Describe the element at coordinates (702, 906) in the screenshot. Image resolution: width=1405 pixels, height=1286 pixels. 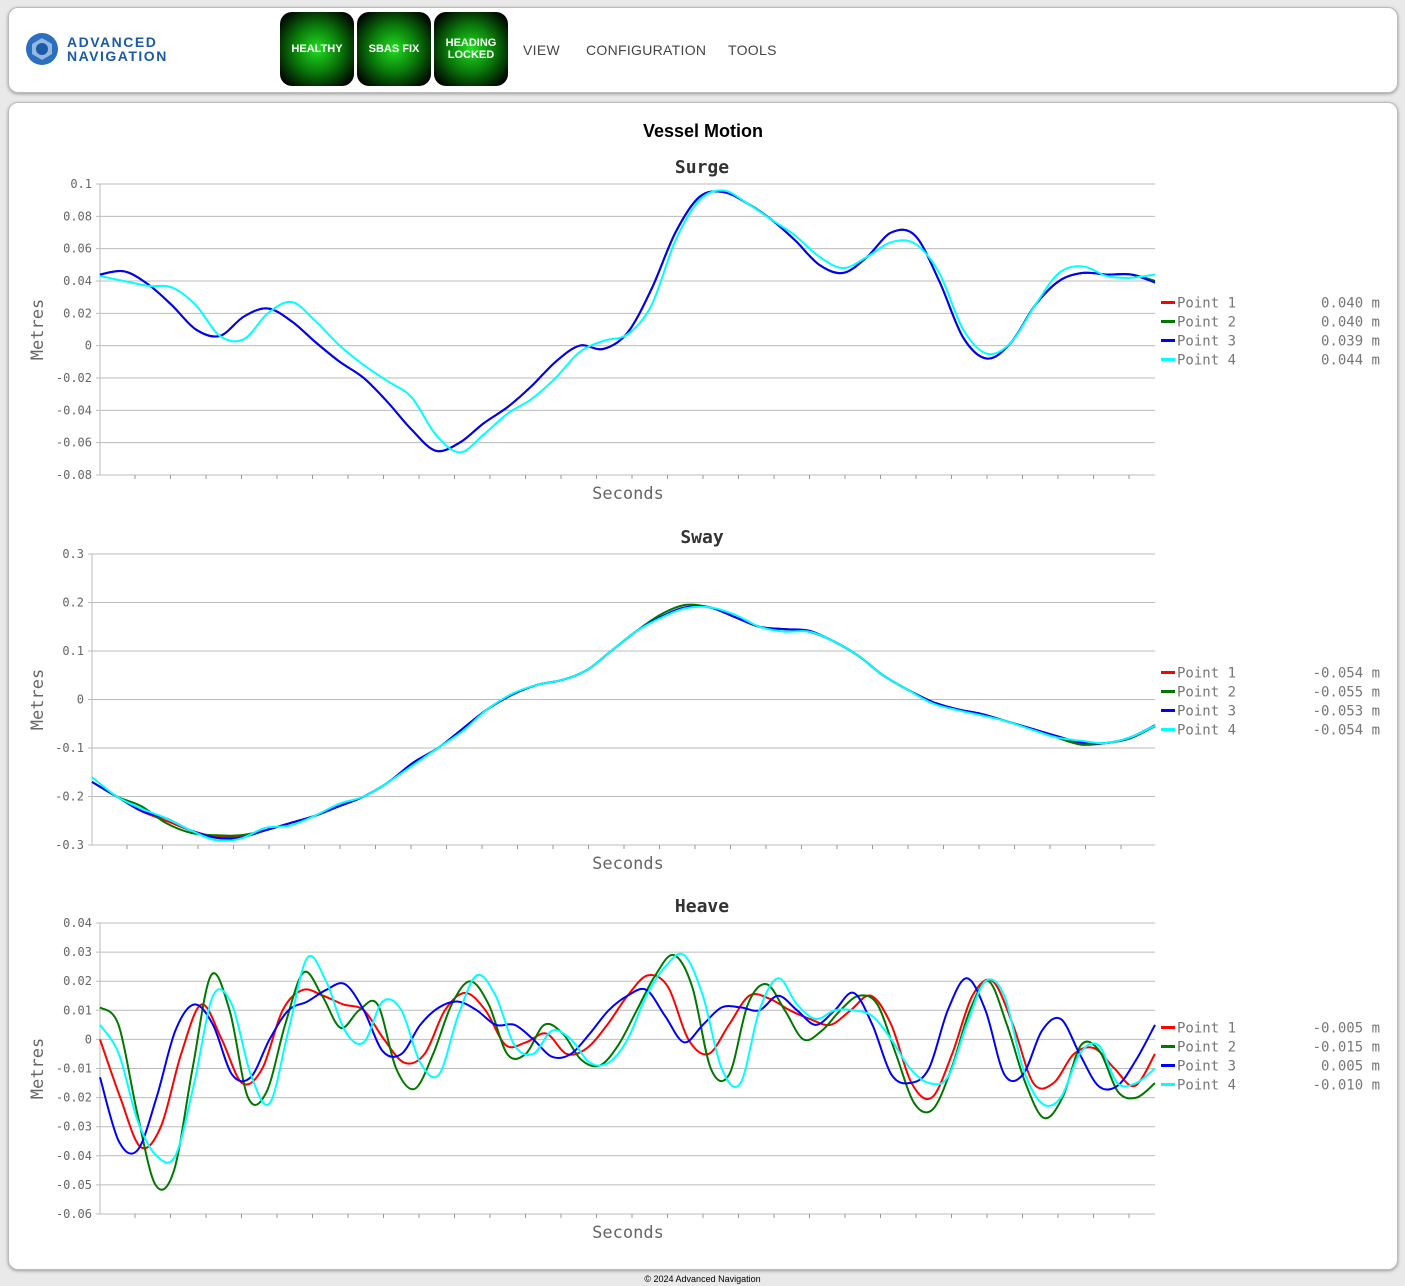
I see `chart-title: Heave` at that location.